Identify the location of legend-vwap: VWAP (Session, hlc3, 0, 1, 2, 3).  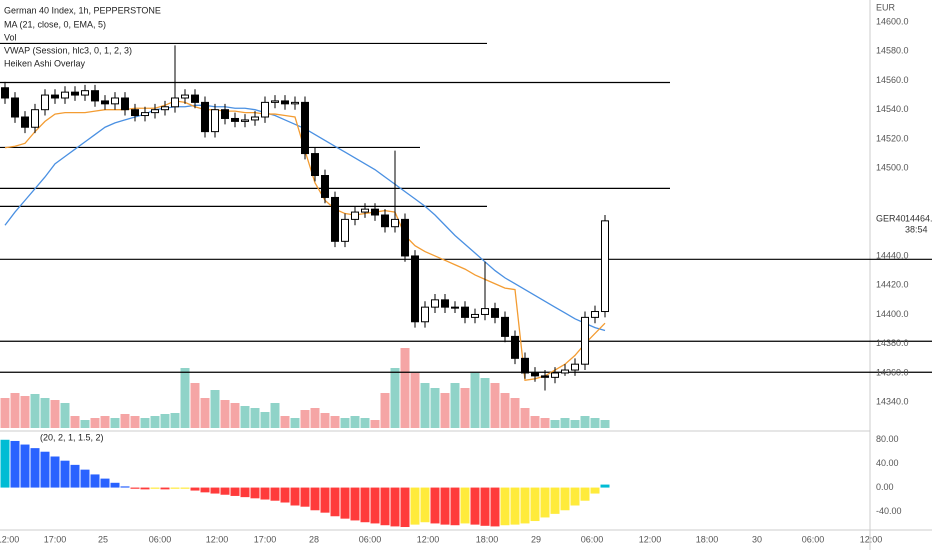
(68, 50).